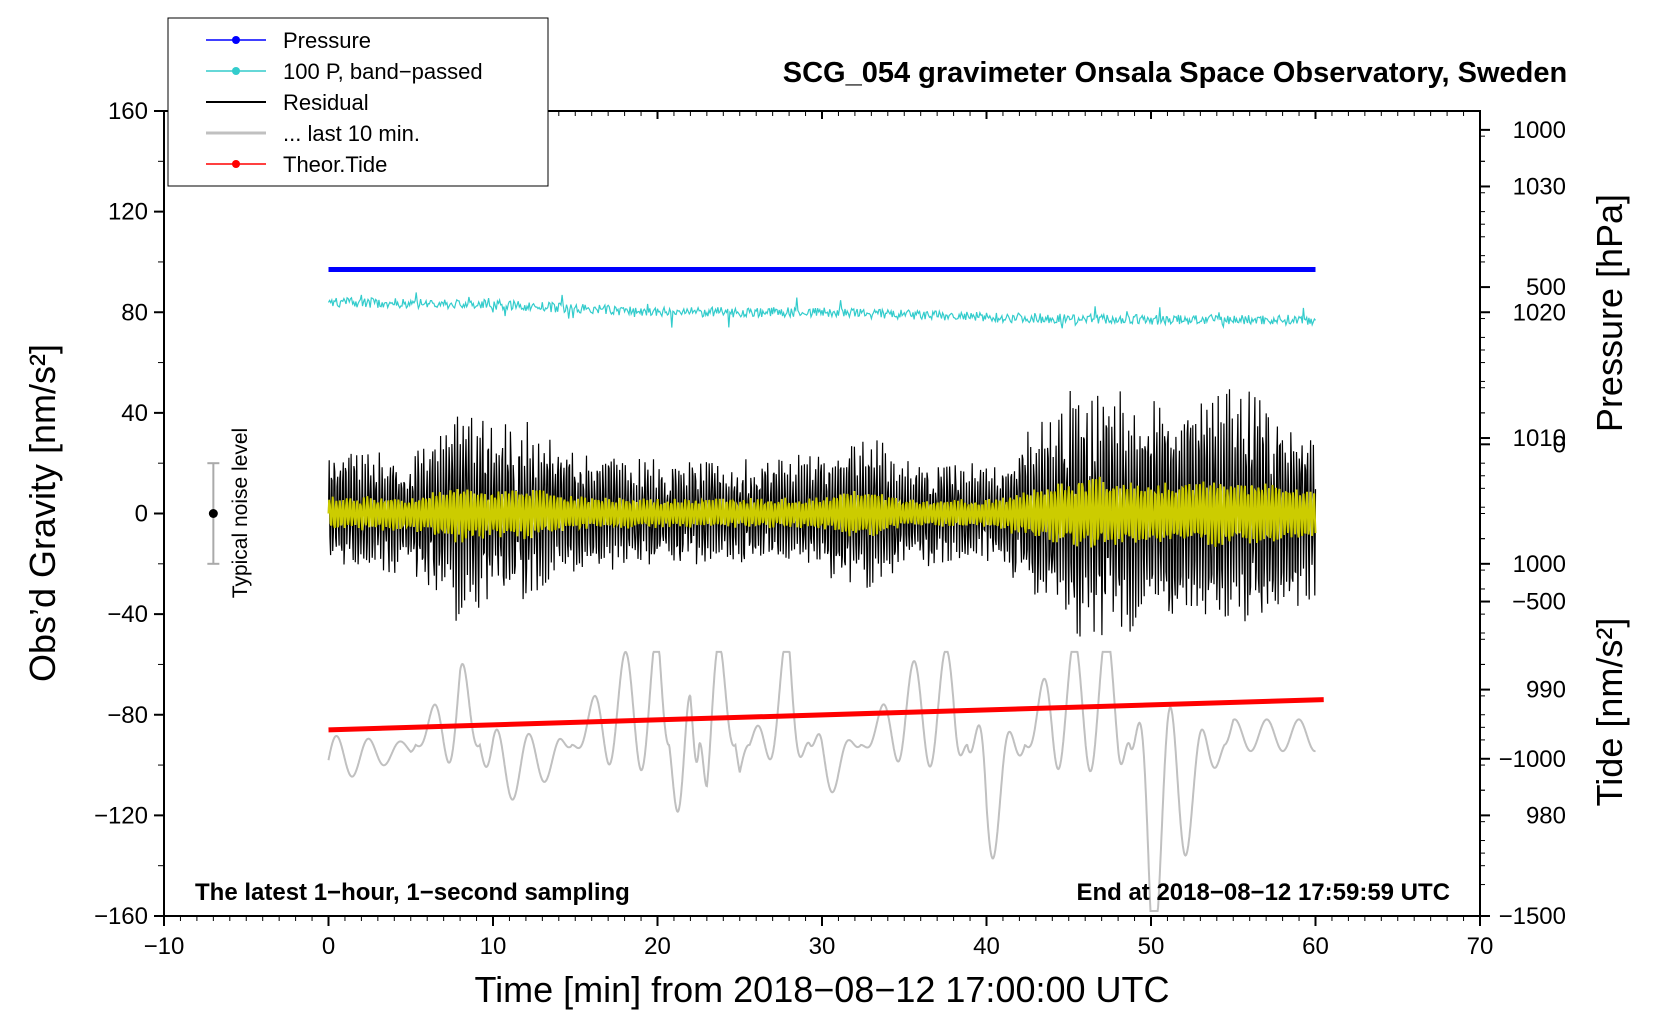 The height and width of the screenshot is (1020, 1660). I want to click on y-tick-label: 120, so click(128, 212).